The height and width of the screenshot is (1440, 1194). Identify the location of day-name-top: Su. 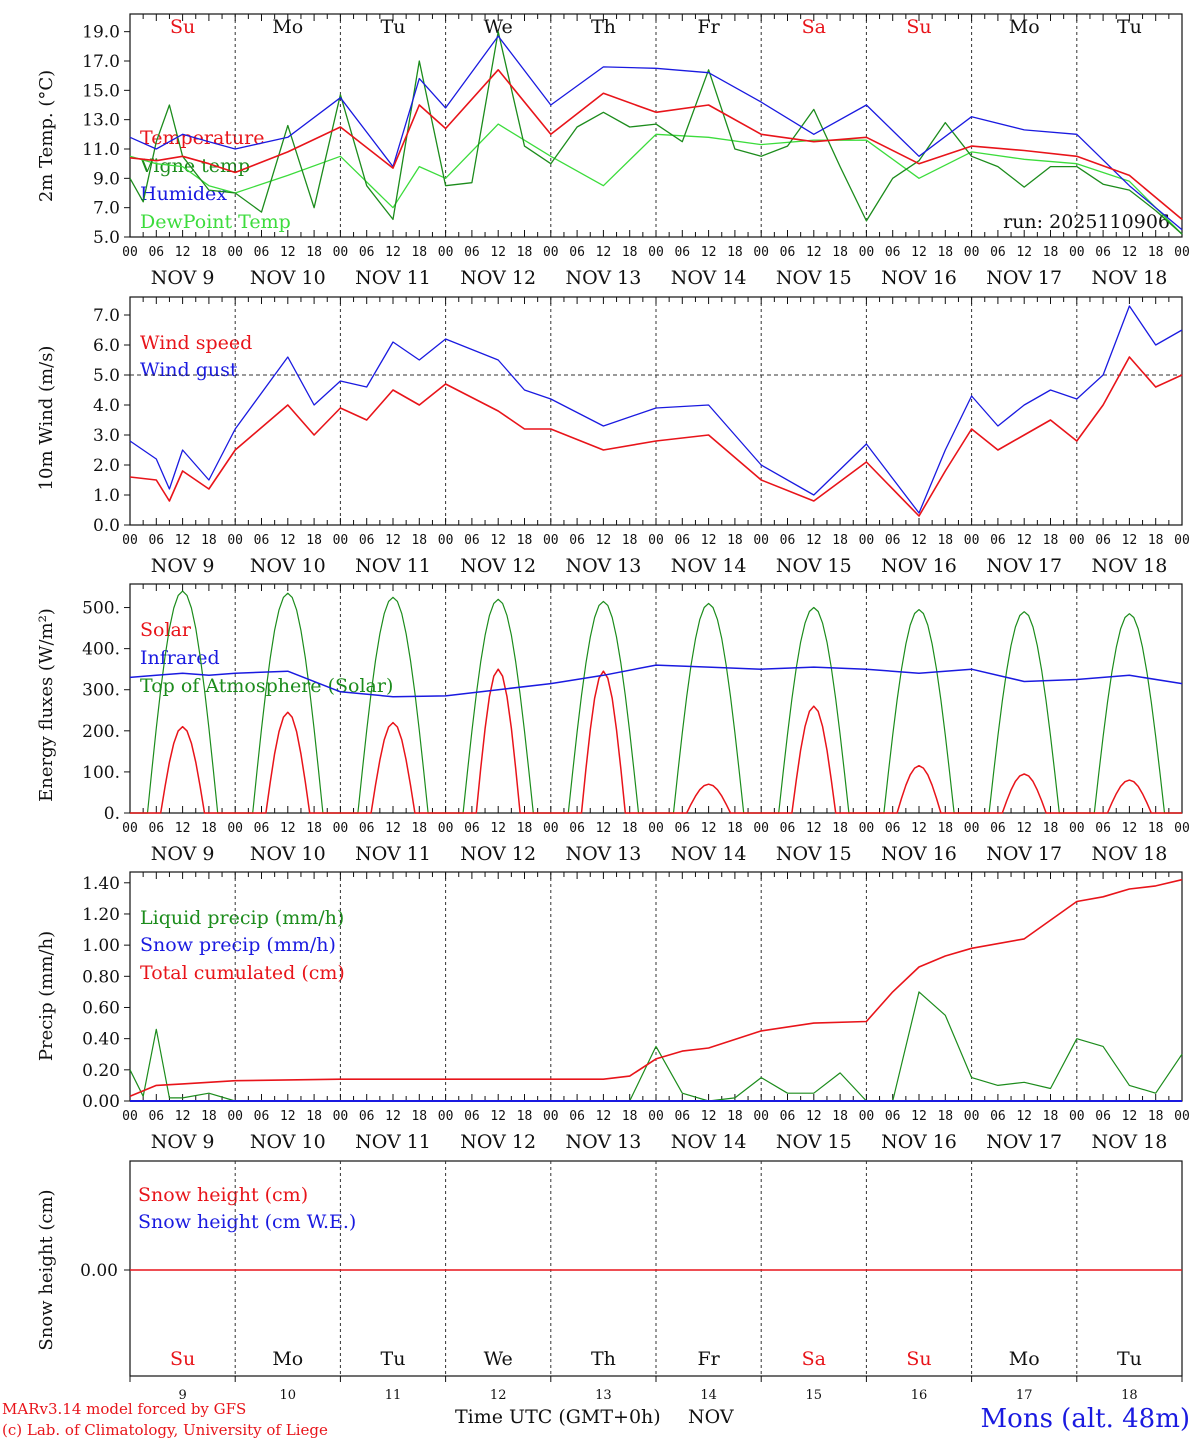
(918, 27).